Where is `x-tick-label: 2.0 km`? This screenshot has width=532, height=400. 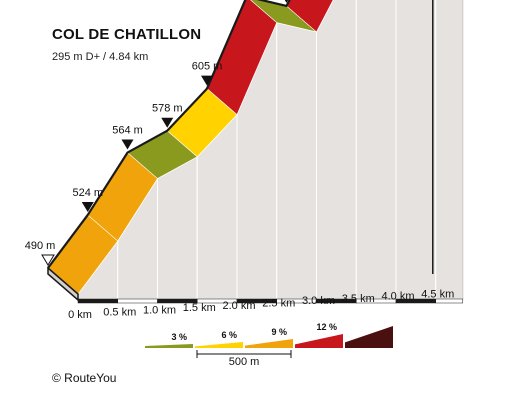 x-tick-label: 2.0 km is located at coordinates (238, 306).